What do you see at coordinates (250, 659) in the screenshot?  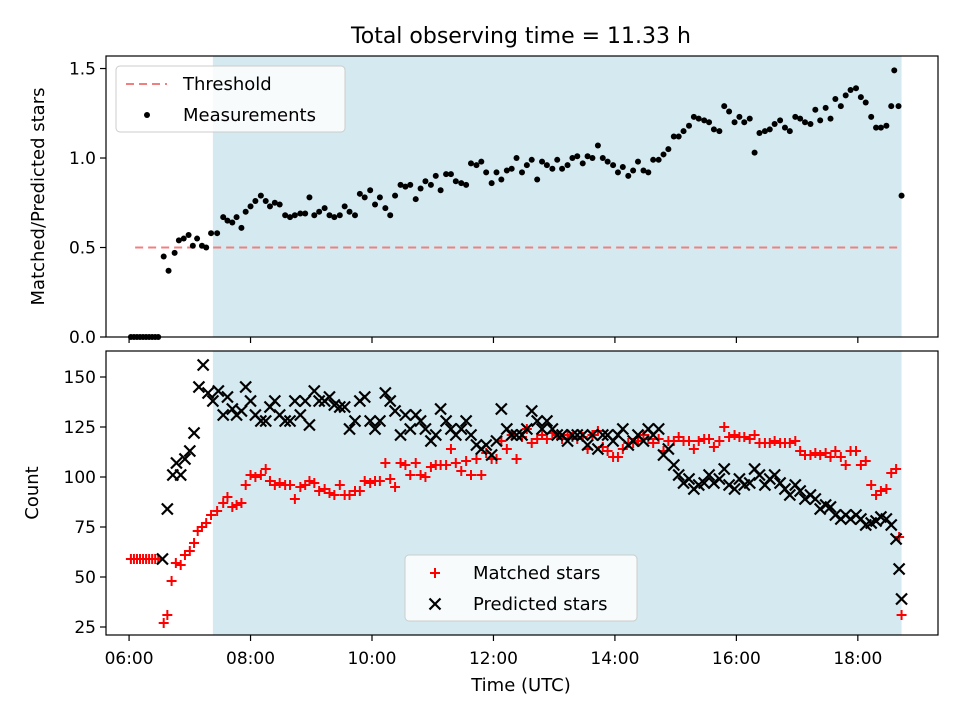 I see `x-tick-label: 08:00` at bounding box center [250, 659].